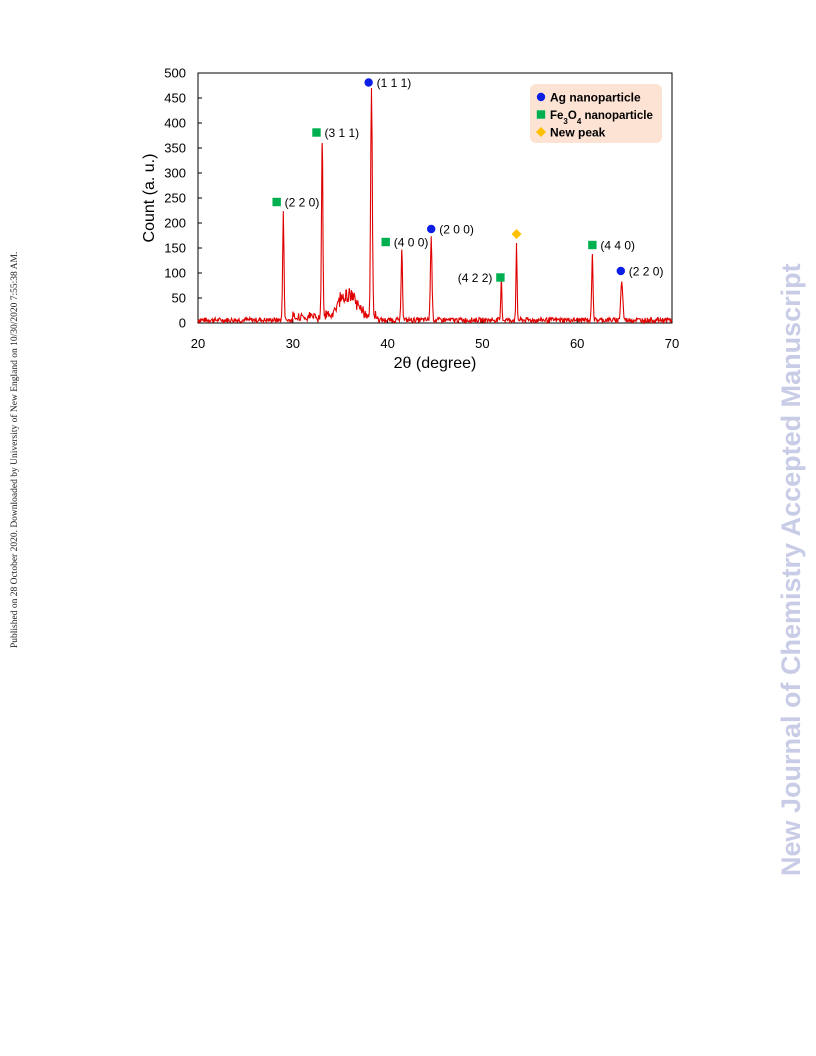  What do you see at coordinates (198, 343) in the screenshot?
I see `x-tick-label: 20` at bounding box center [198, 343].